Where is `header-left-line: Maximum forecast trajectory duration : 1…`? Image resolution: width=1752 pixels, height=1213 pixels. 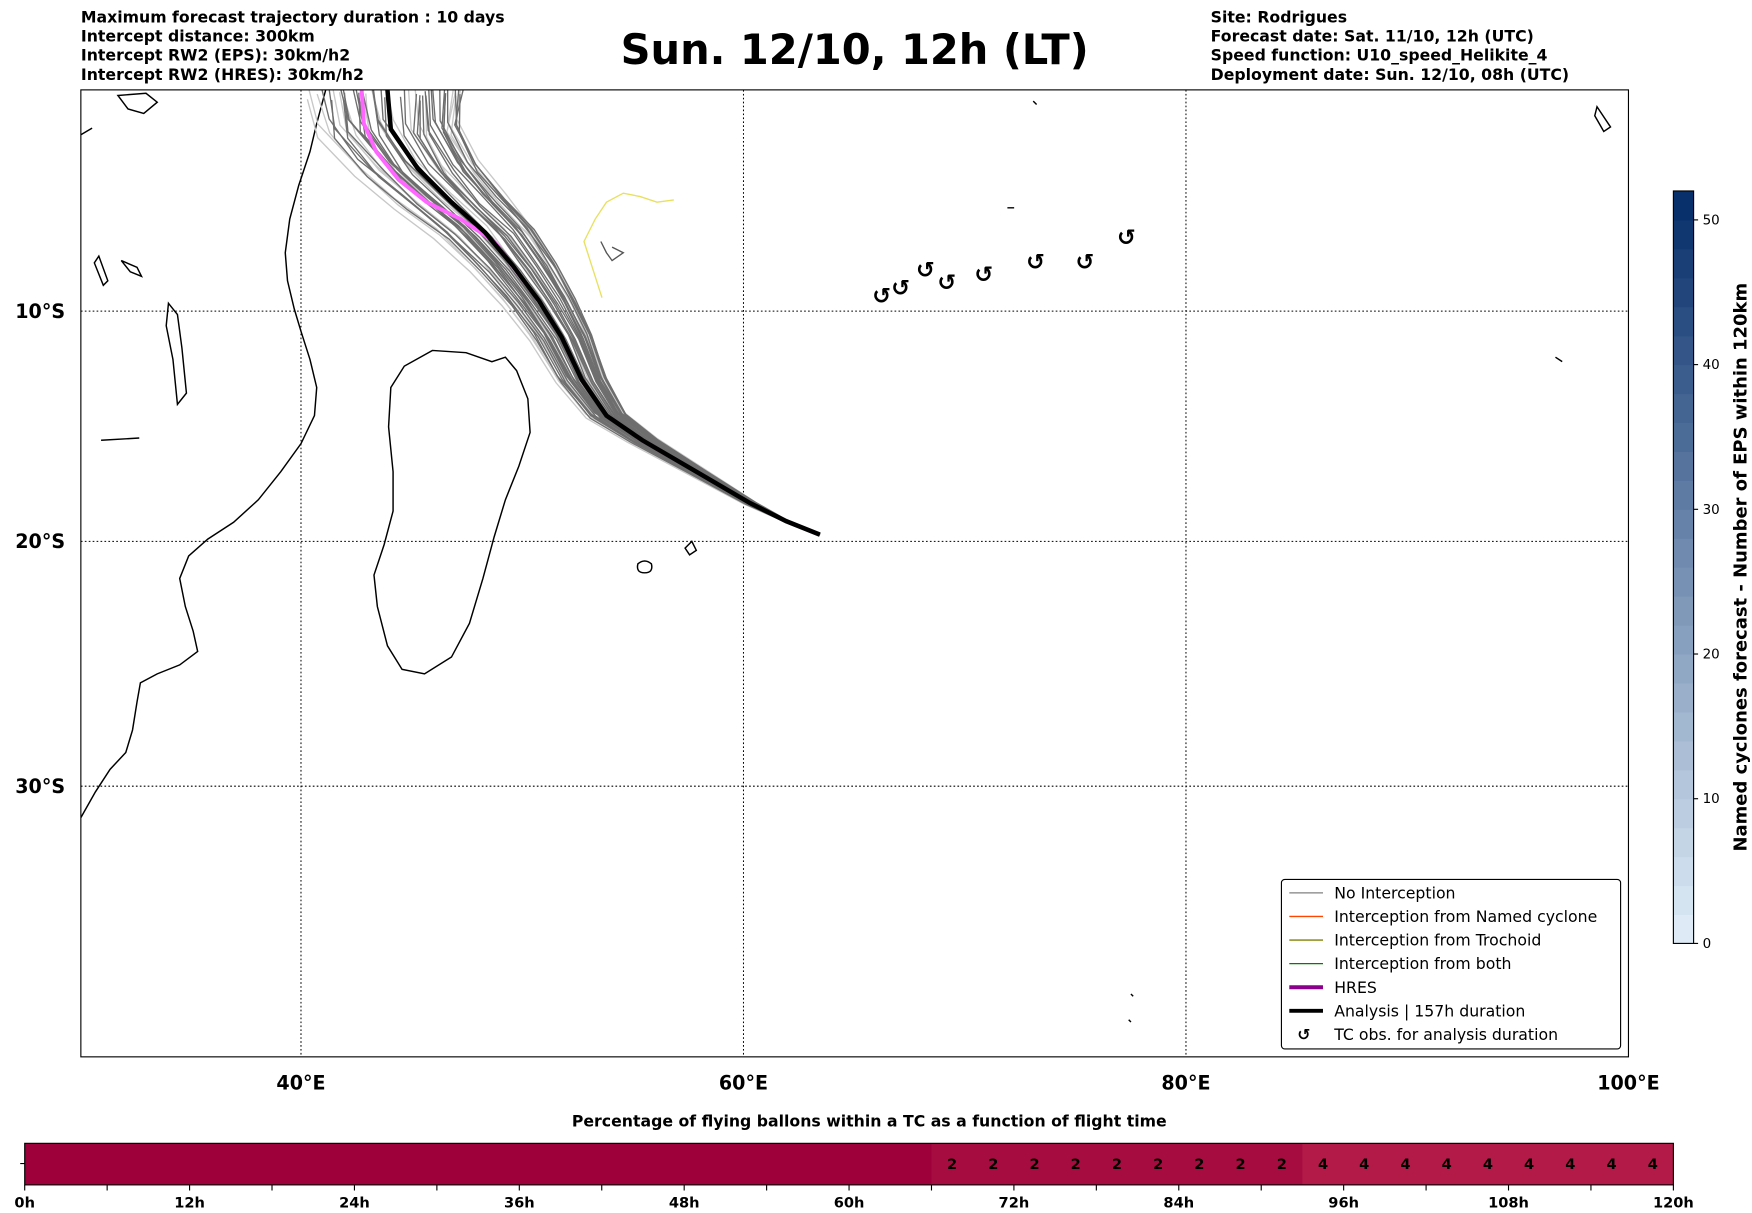 header-left-line: Maximum forecast trajectory duration : 1… is located at coordinates (293, 17).